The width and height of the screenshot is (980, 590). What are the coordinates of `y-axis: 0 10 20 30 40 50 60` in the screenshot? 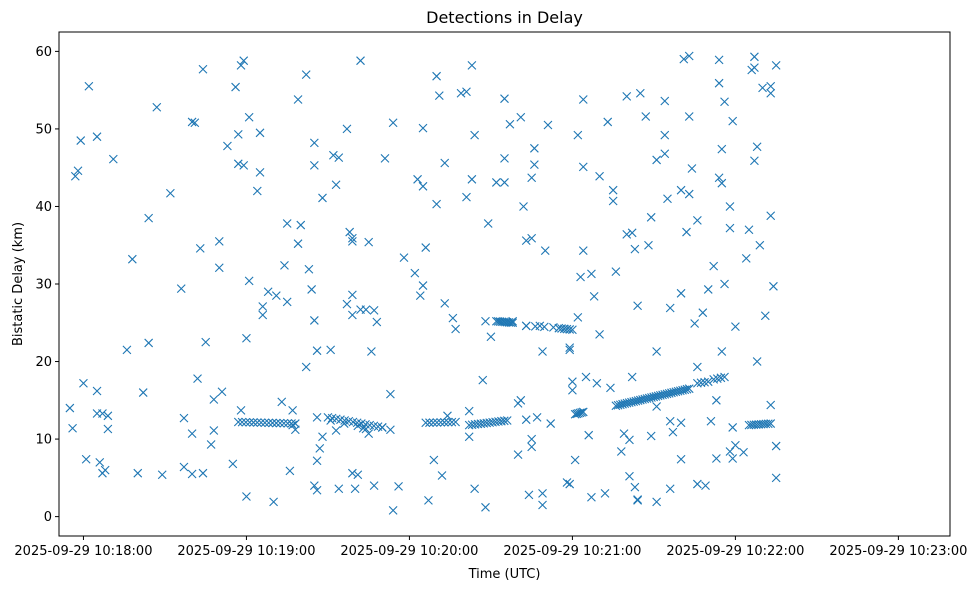 It's located at (47, 285).